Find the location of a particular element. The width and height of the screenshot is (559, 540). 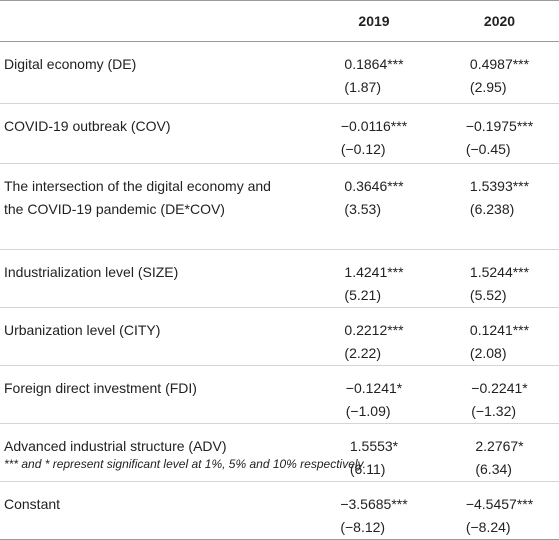

header-2019: 2019 is located at coordinates (374, 21).